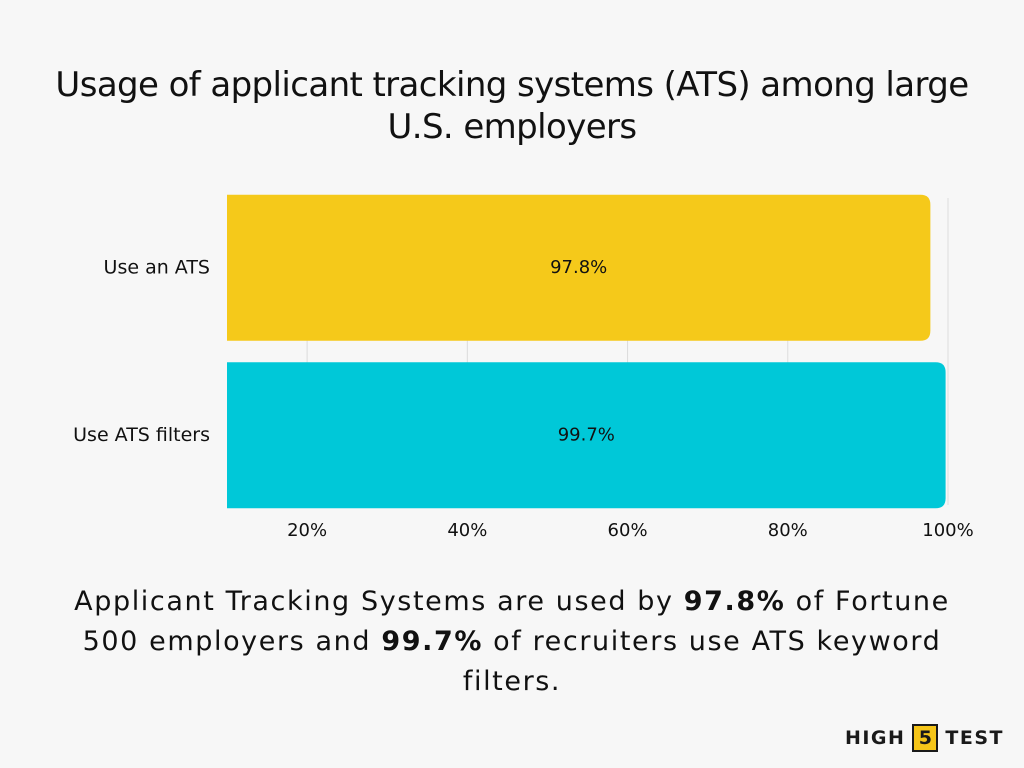  Describe the element at coordinates (702, 661) in the screenshot. I see `caption-text-3: of recruiters use ATS keyword filters.` at that location.